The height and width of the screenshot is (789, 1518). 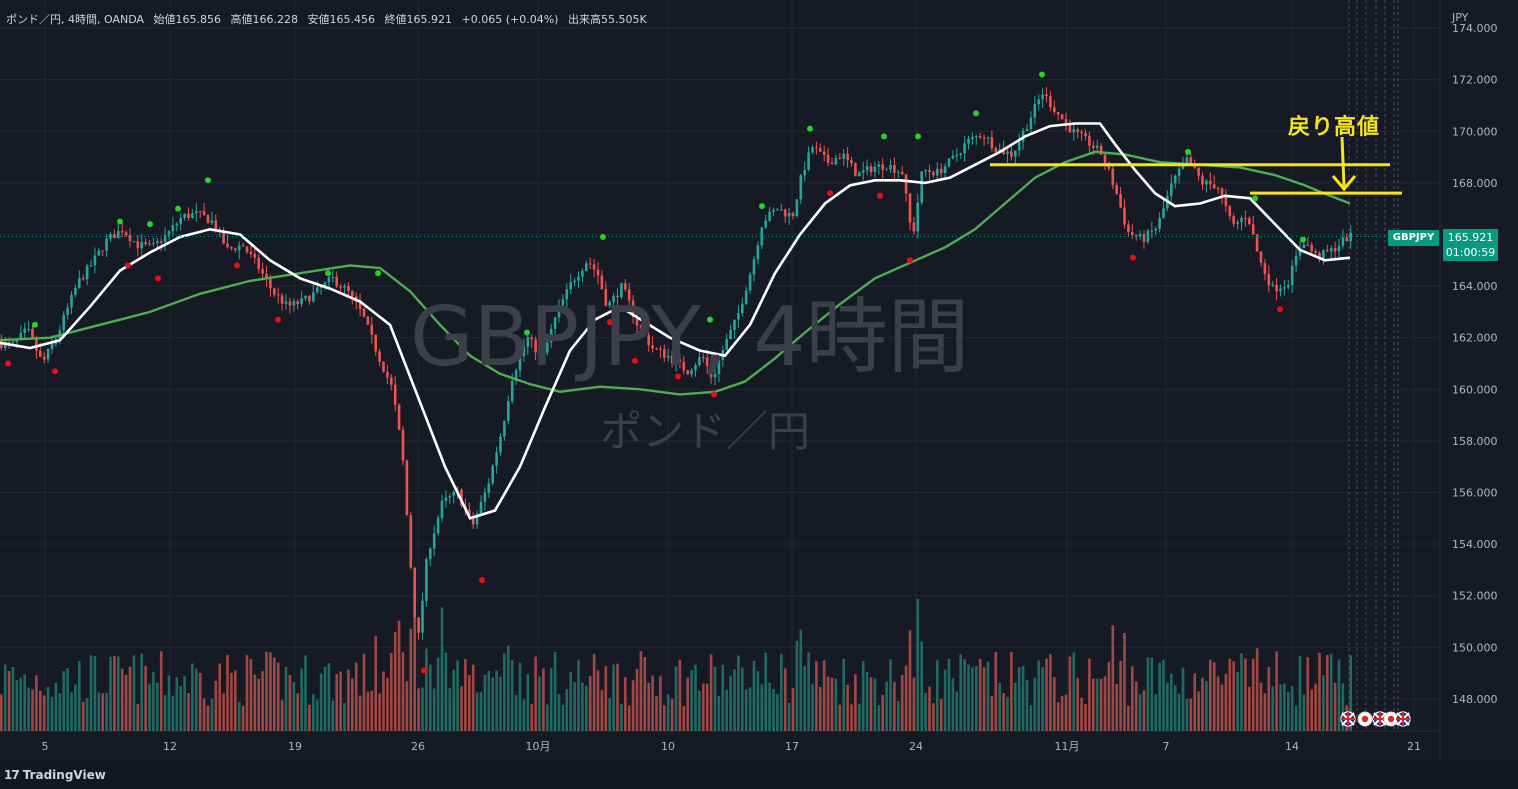 I want to click on time-axis: 5 12 19 26 10月 10 17 24 11月 7 14 21, so click(x=732, y=746).